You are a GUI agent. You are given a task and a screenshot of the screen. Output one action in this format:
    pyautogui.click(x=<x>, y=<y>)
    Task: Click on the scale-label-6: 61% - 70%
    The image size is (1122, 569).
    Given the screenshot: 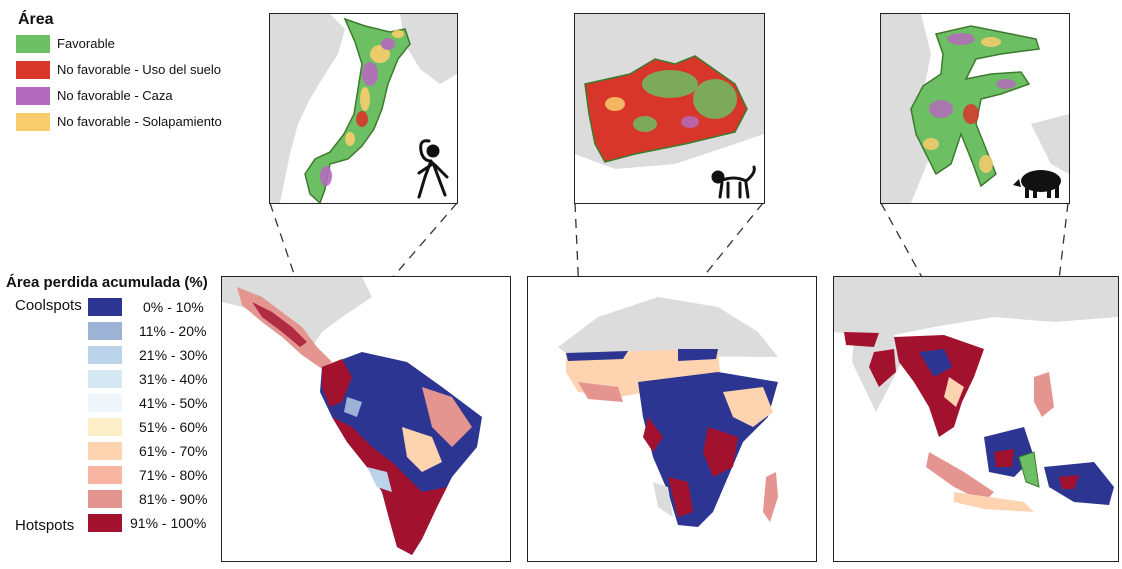 What is the action you would take?
    pyautogui.click(x=173, y=451)
    